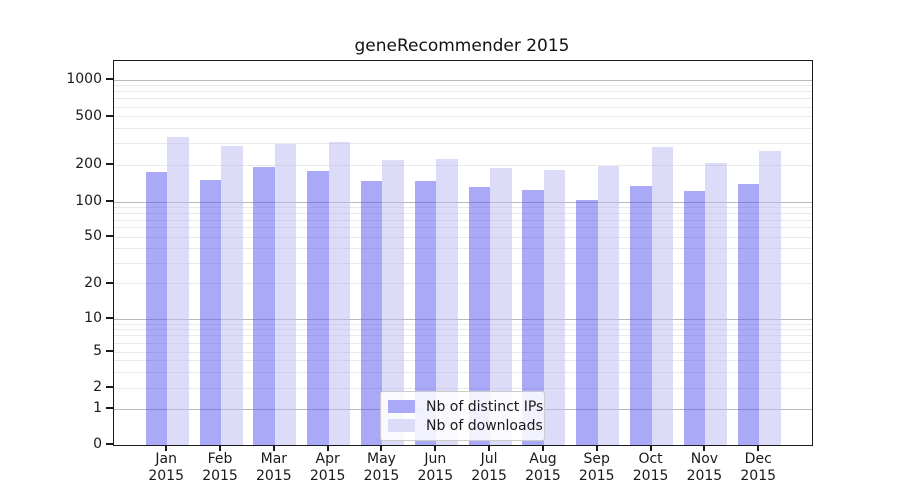 This screenshot has width=900, height=500. Describe the element at coordinates (327, 459) in the screenshot. I see `x-tick-month: Apr` at that location.